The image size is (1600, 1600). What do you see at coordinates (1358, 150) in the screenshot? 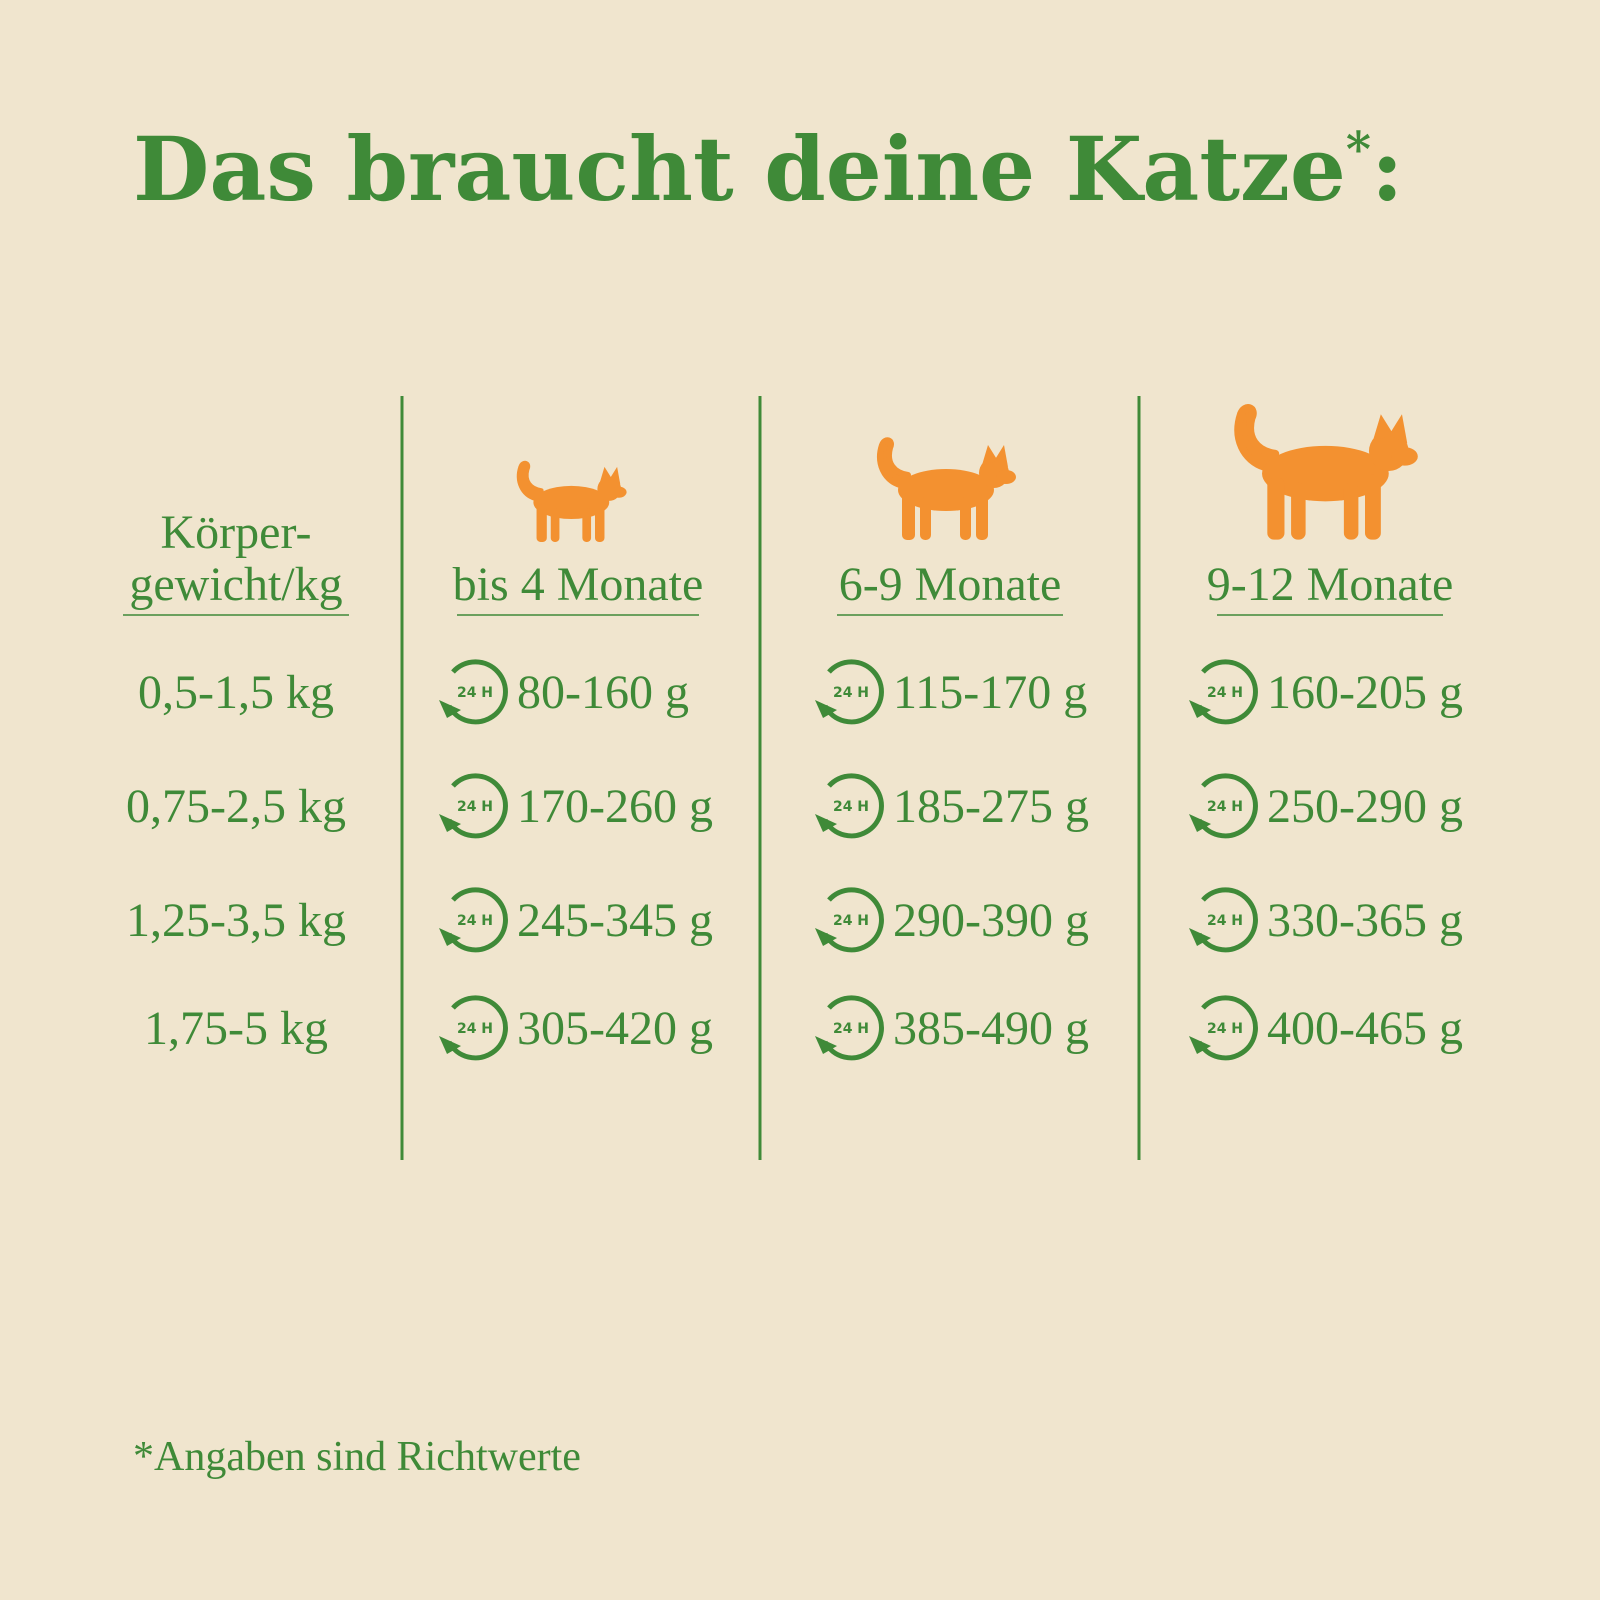
I see `title-mark: *` at bounding box center [1358, 150].